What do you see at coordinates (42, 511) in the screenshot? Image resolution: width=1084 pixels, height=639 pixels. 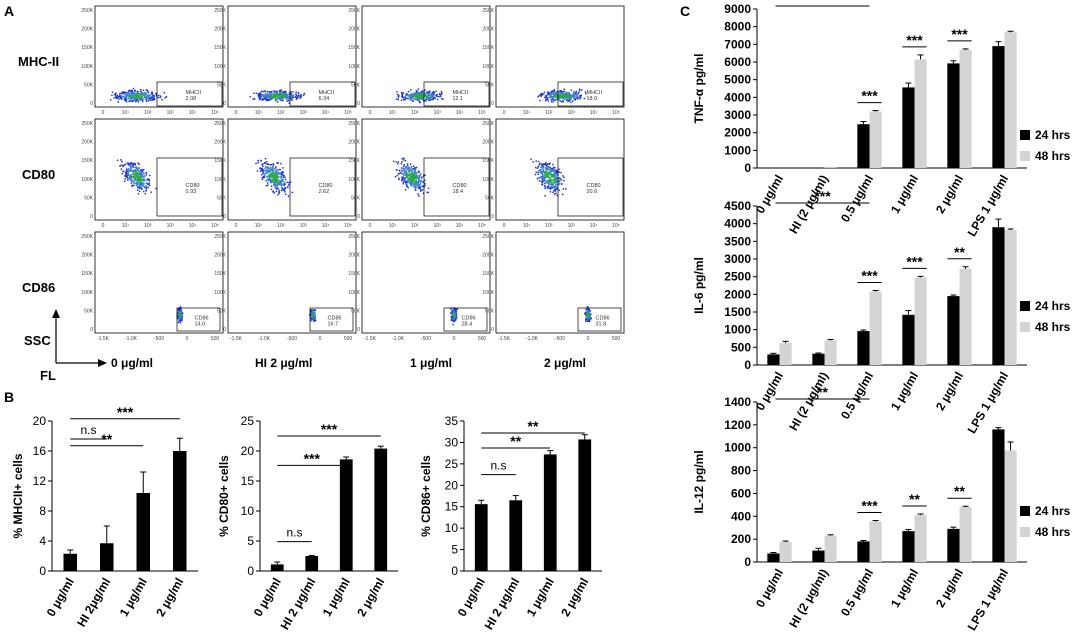 I see `y-tick-label: 8` at bounding box center [42, 511].